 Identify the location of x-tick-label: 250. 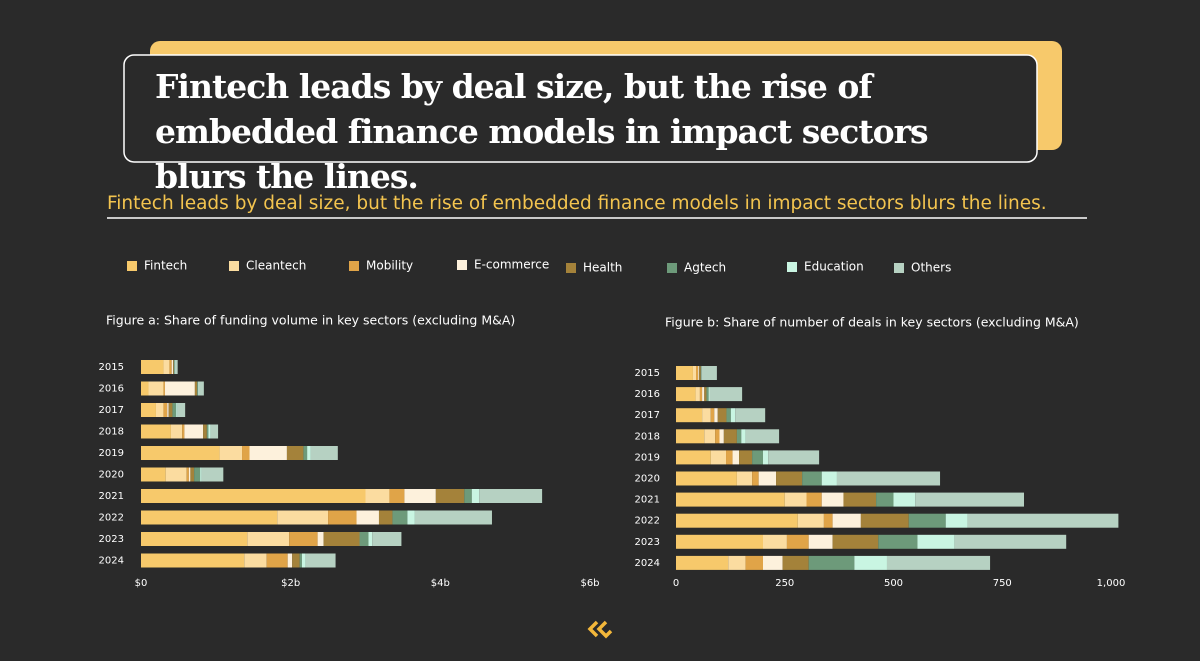
(784, 583).